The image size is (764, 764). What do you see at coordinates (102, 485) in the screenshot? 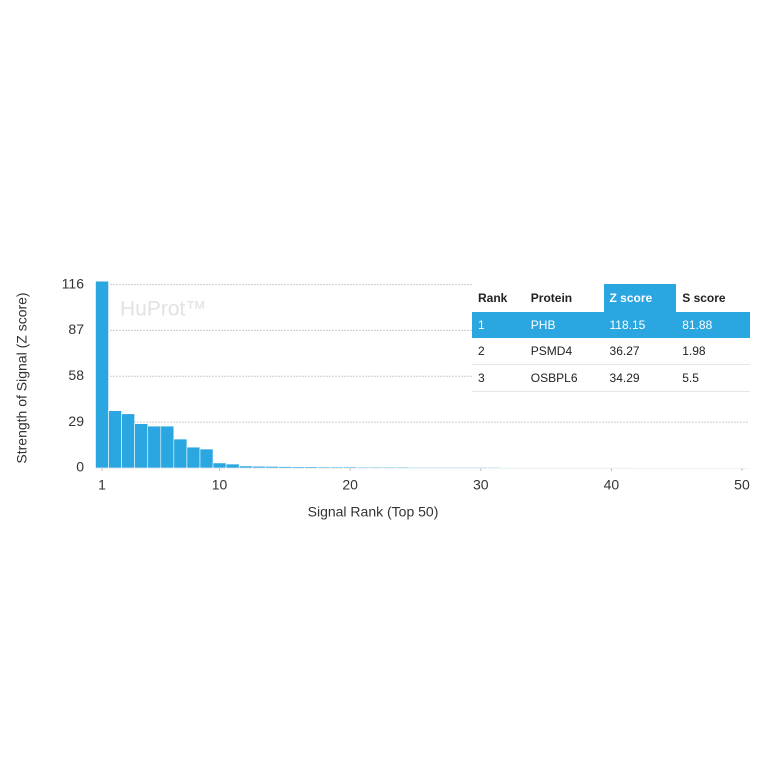
I see `x-tick-label: 1` at bounding box center [102, 485].